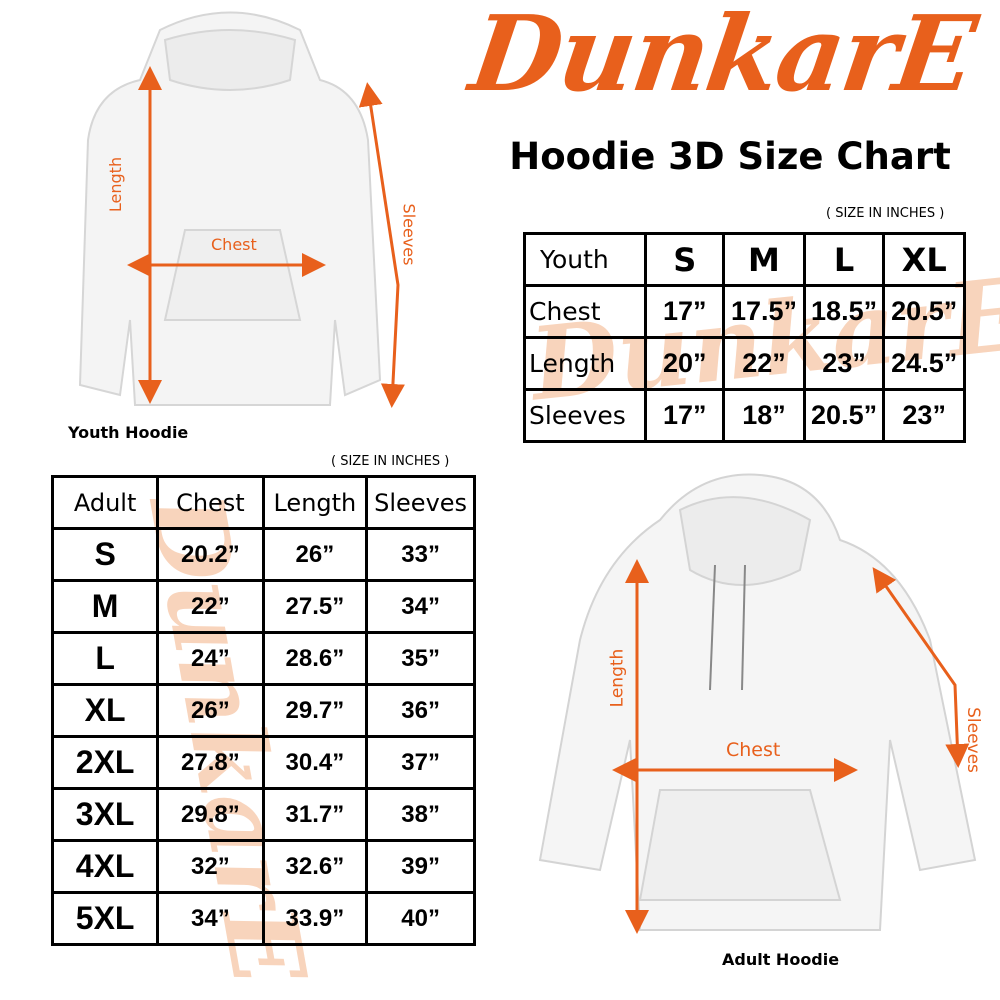  What do you see at coordinates (315, 502) in the screenshot?
I see `header-cell: Length` at bounding box center [315, 502].